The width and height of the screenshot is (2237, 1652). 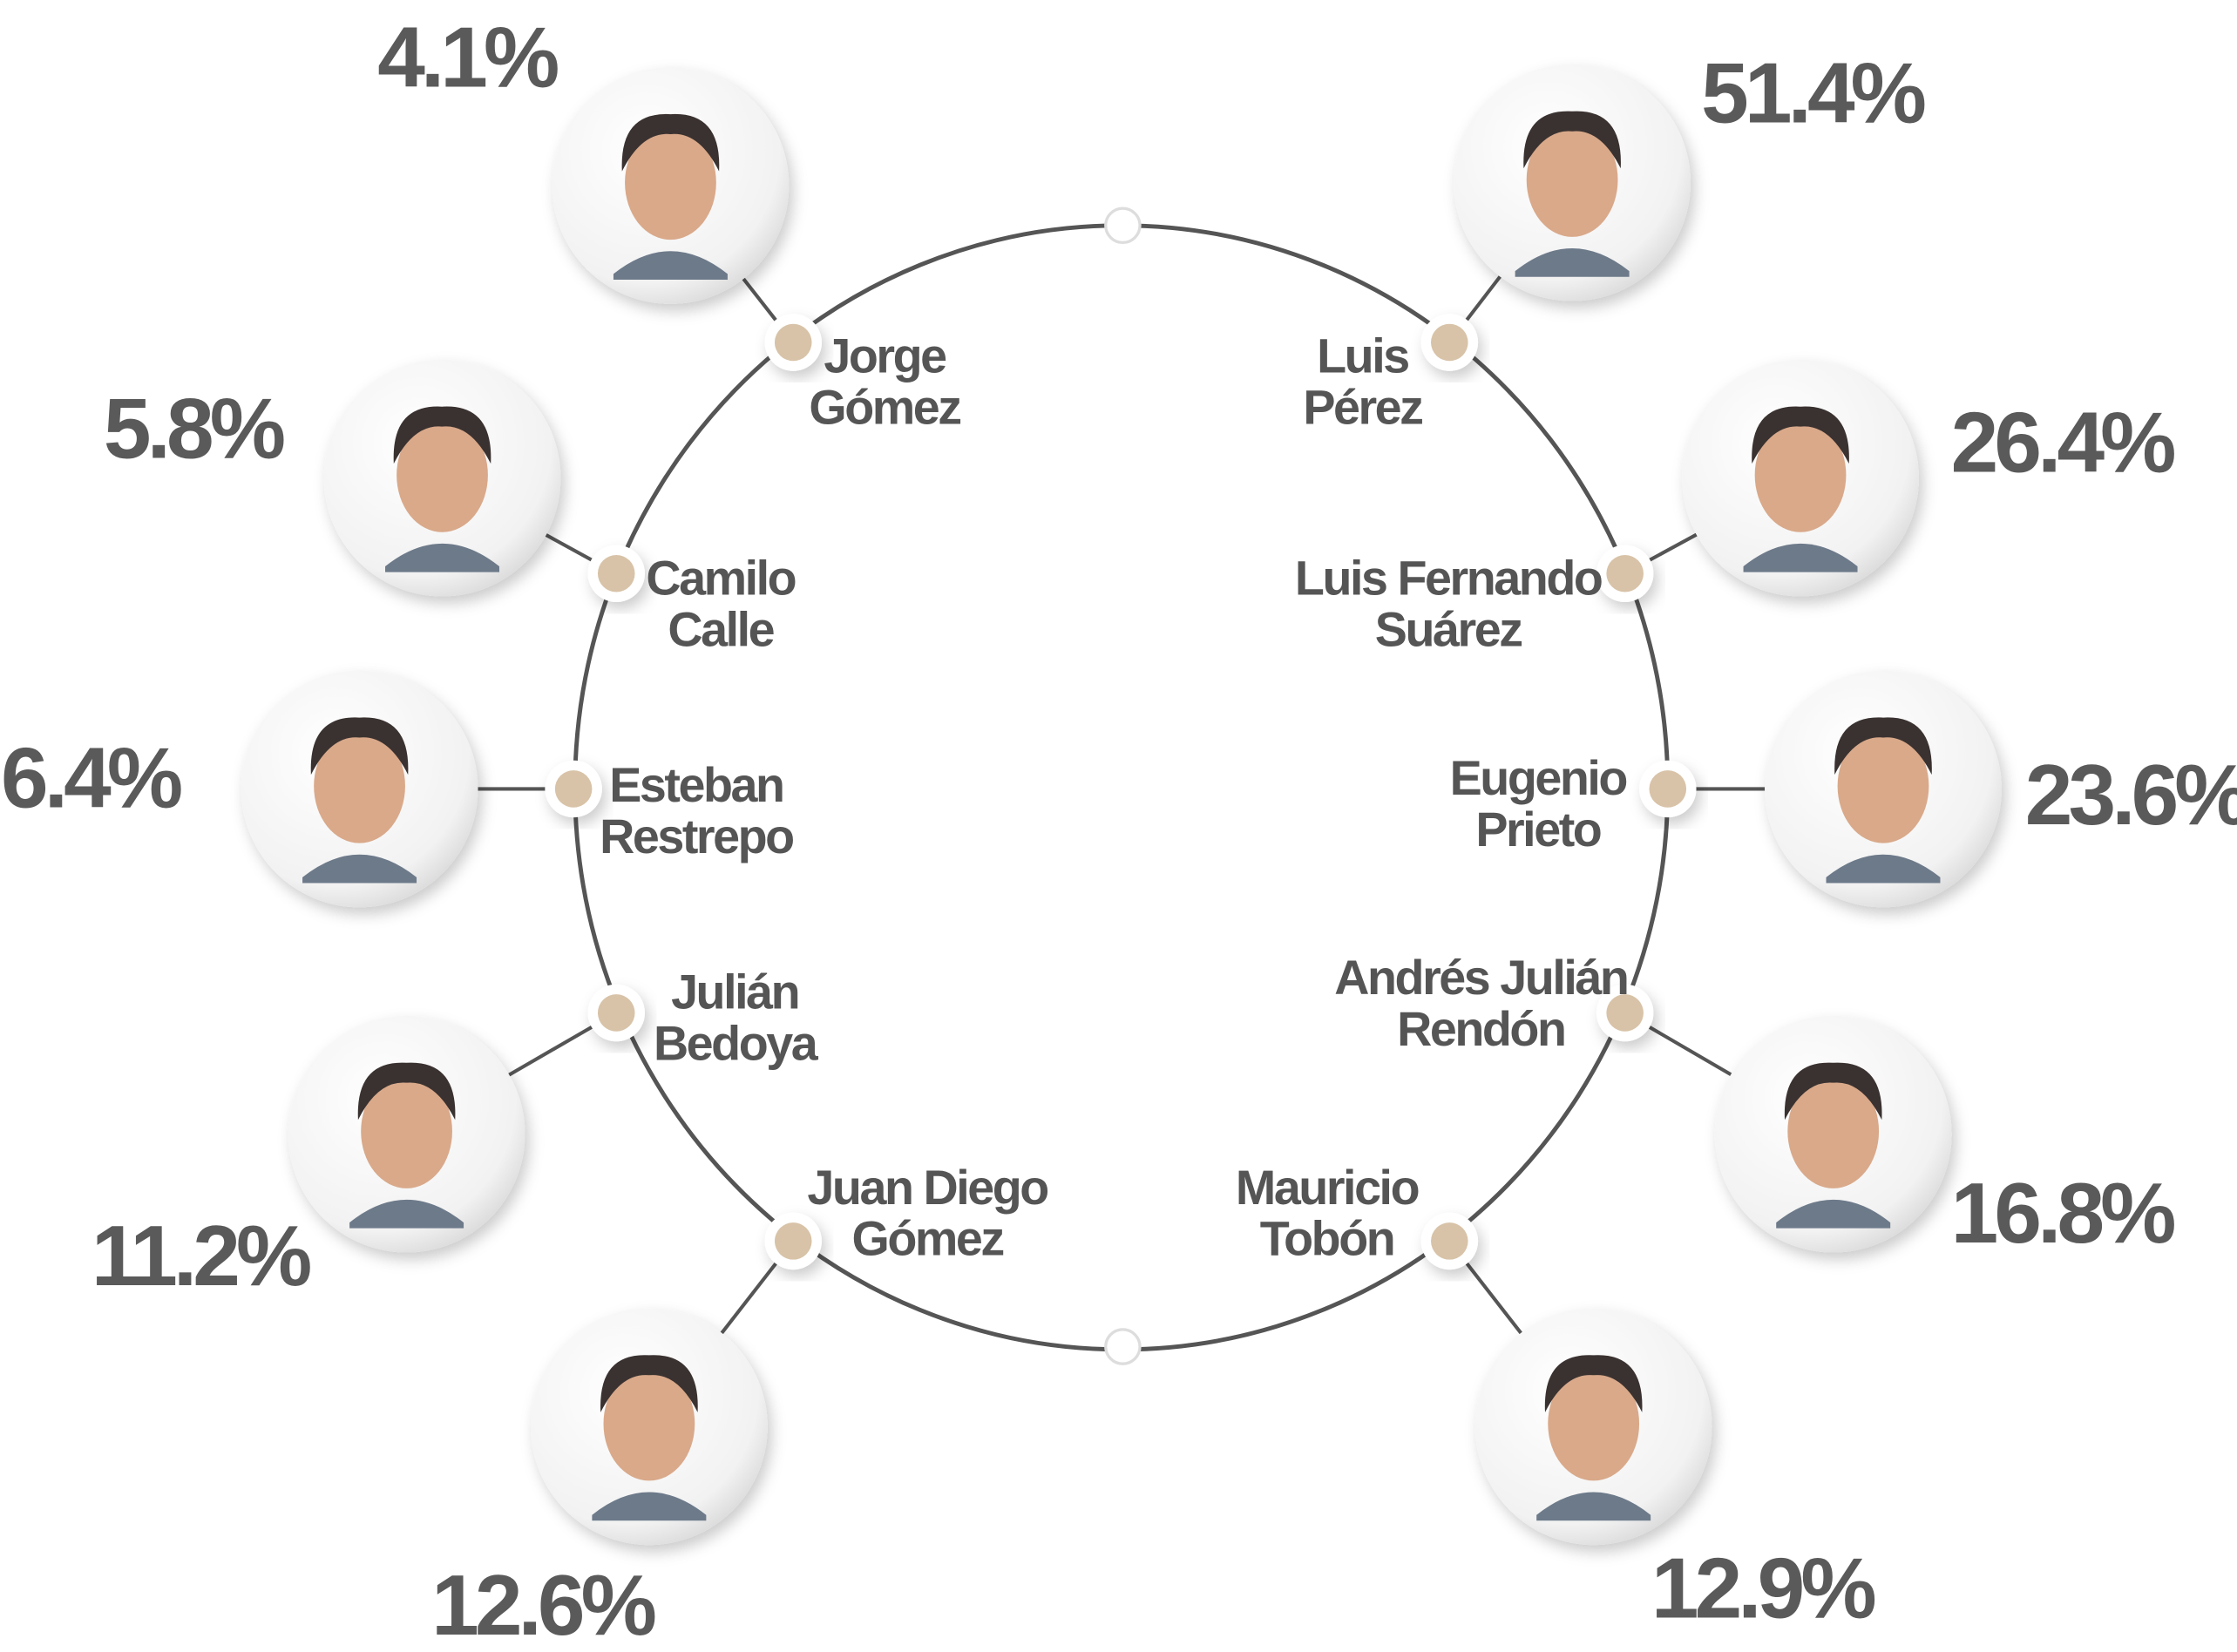 What do you see at coordinates (1763, 1587) in the screenshot?
I see `vote-percent: 12.9%` at bounding box center [1763, 1587].